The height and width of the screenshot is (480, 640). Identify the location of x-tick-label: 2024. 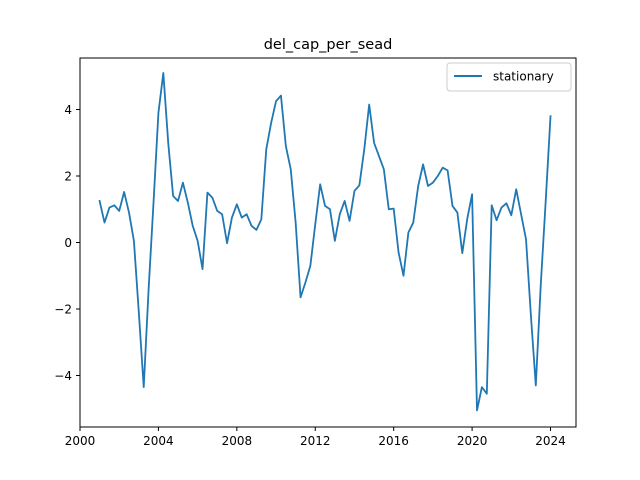
(550, 441).